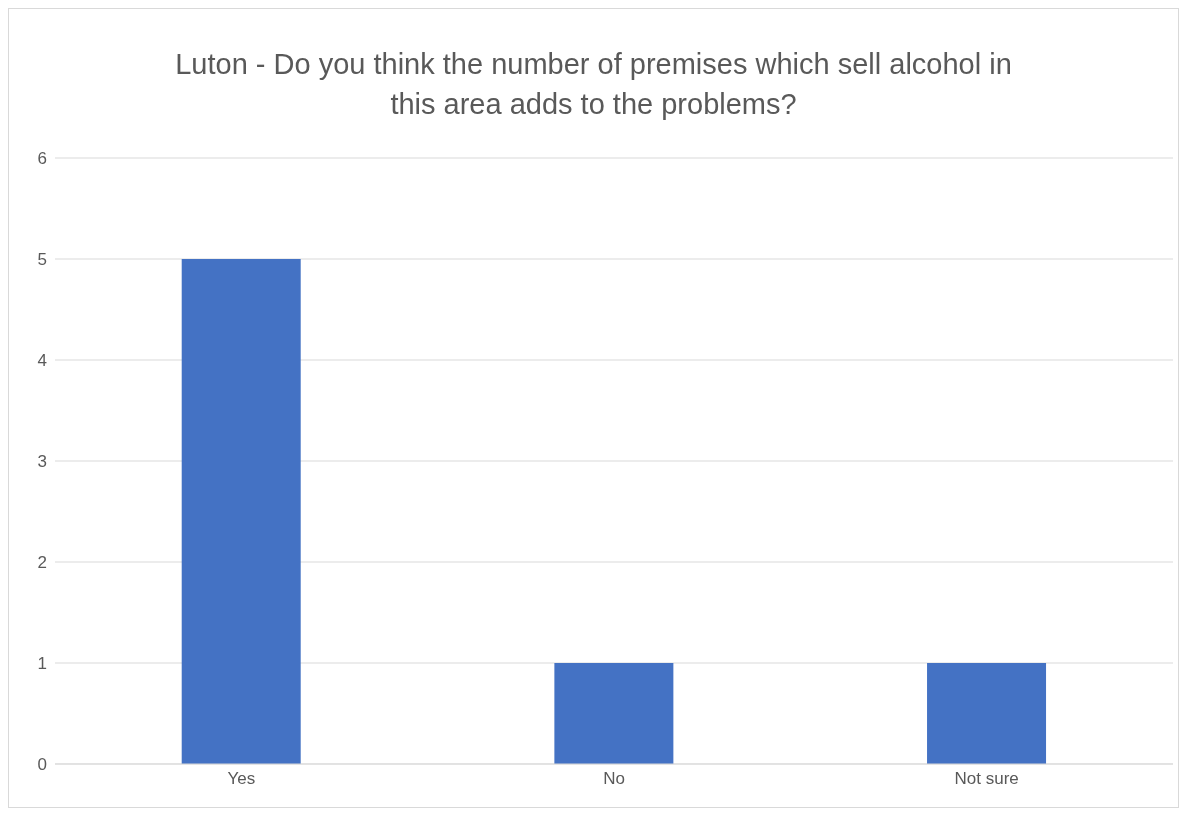  What do you see at coordinates (42, 361) in the screenshot?
I see `y-tick-label: 4` at bounding box center [42, 361].